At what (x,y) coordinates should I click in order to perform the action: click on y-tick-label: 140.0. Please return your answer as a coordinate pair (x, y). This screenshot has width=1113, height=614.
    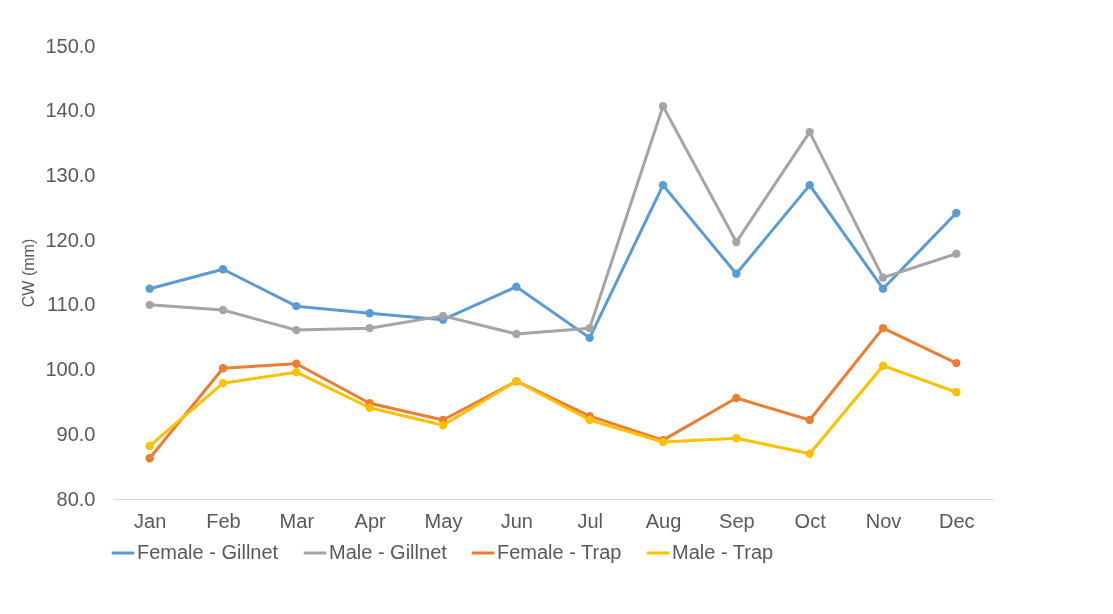
    Looking at the image, I should click on (70, 110).